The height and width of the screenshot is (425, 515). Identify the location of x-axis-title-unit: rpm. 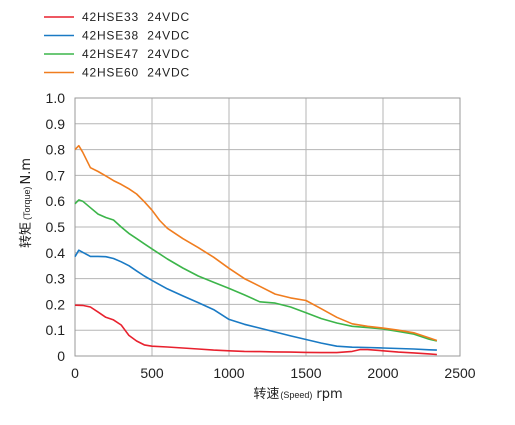
(329, 394).